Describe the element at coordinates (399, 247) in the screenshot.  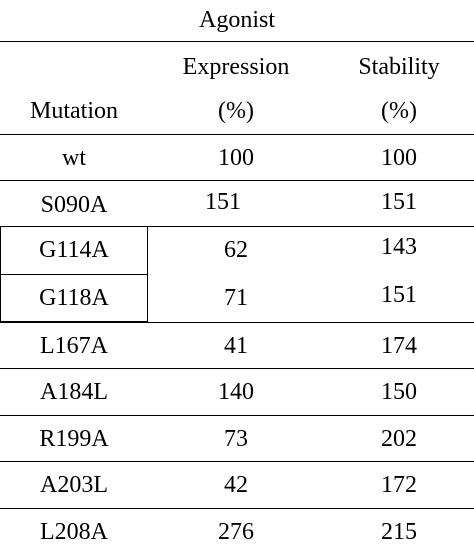
I see `cell-stability: 143` at that location.